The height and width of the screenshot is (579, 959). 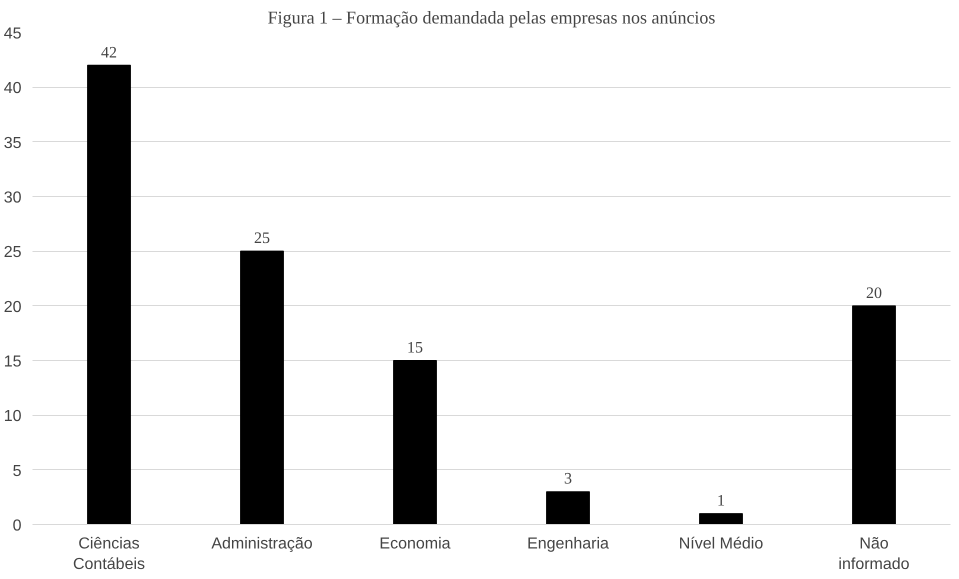 I want to click on y-tick-label: 20, so click(x=13, y=307).